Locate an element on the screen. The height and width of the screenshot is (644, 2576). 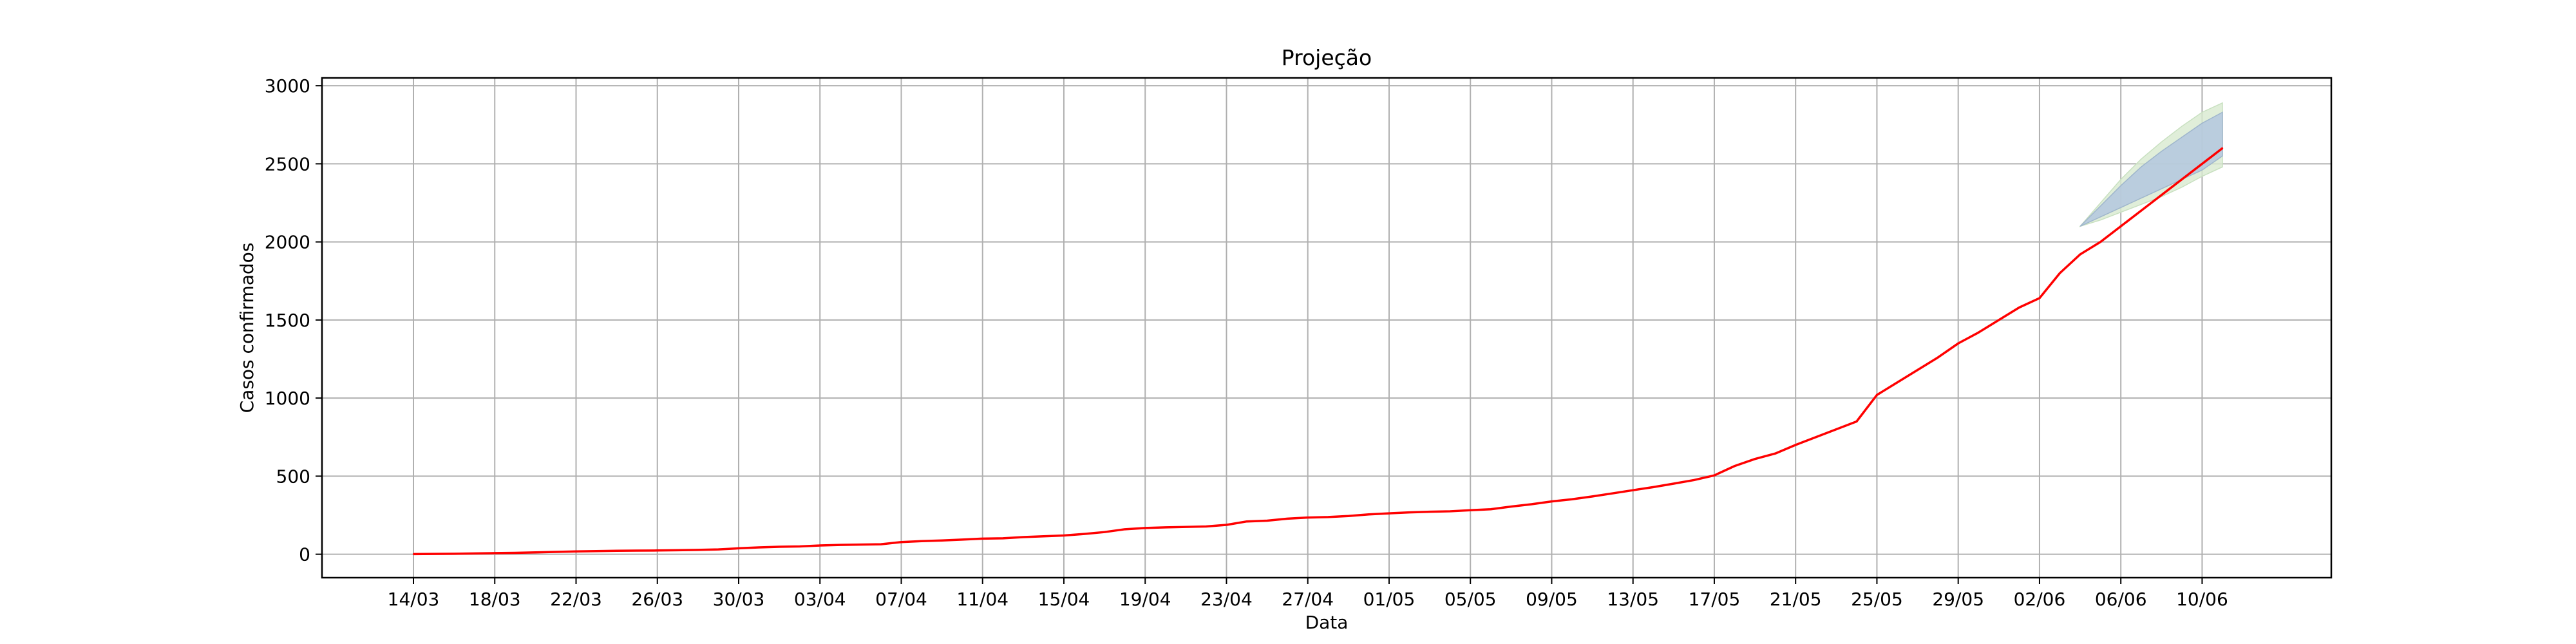
x-tick-label: 26/03 is located at coordinates (657, 599).